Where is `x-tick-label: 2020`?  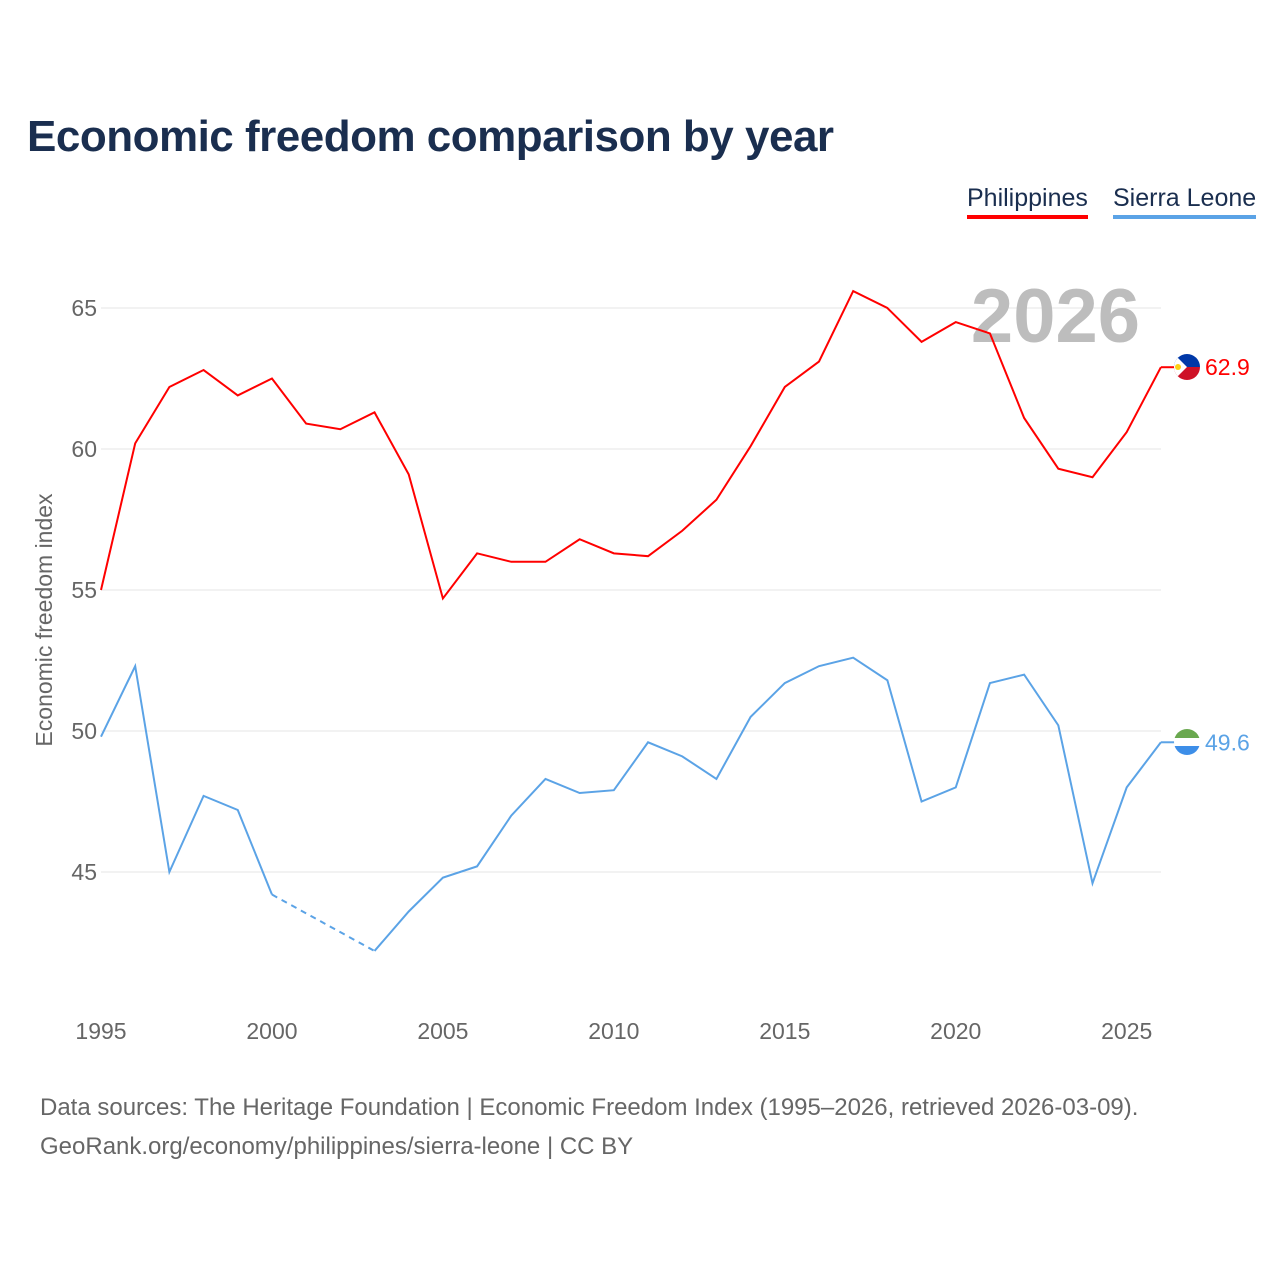 x-tick-label: 2020 is located at coordinates (955, 1031).